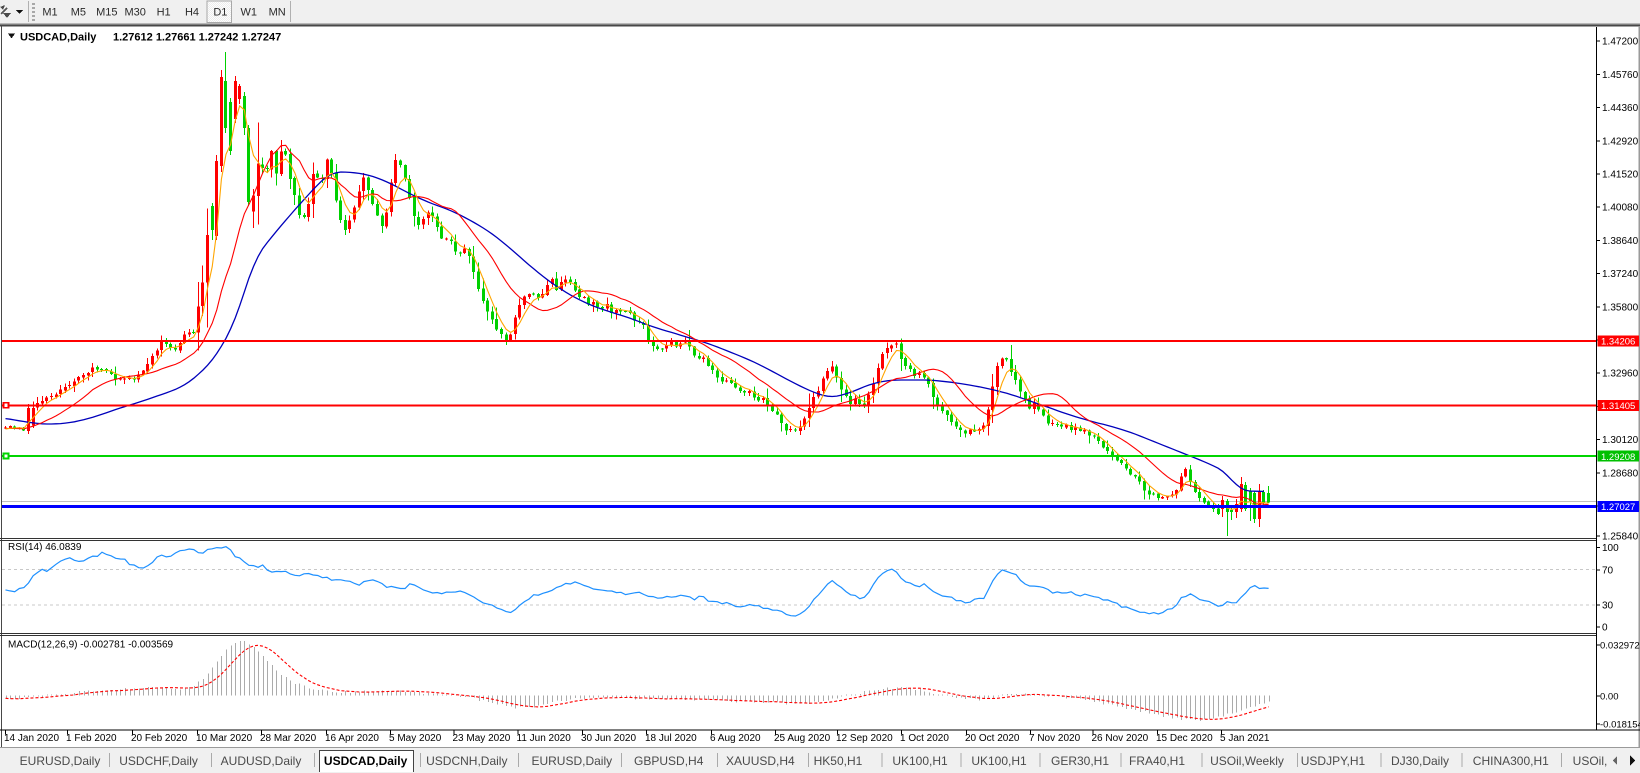 The width and height of the screenshot is (1640, 773). What do you see at coordinates (158, 761) in the screenshot?
I see `svg-text: USDCHF,Daily` at bounding box center [158, 761].